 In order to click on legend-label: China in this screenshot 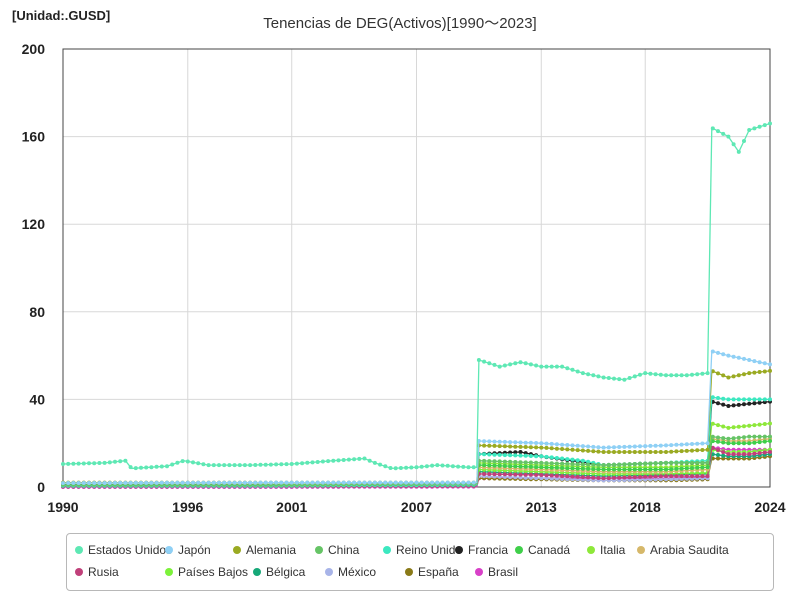, I will do `click(344, 550)`.